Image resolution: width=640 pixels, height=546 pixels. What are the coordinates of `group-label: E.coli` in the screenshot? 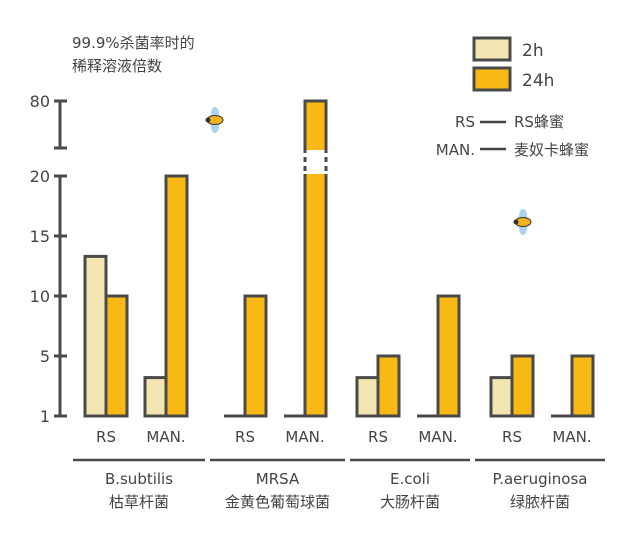 It's located at (410, 479).